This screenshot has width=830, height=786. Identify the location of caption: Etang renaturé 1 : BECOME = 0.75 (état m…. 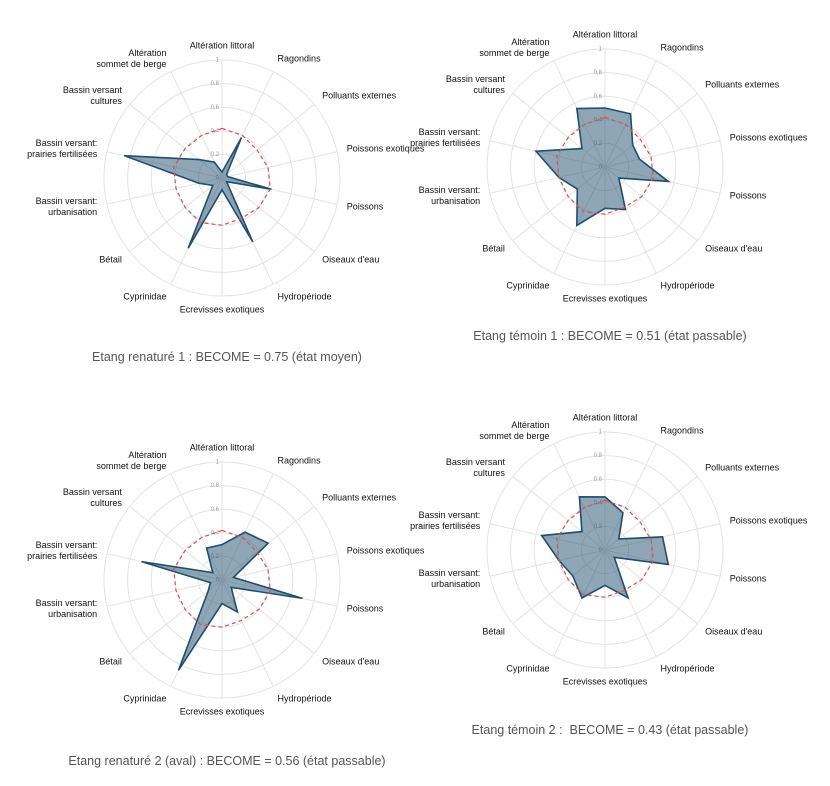
(227, 357).